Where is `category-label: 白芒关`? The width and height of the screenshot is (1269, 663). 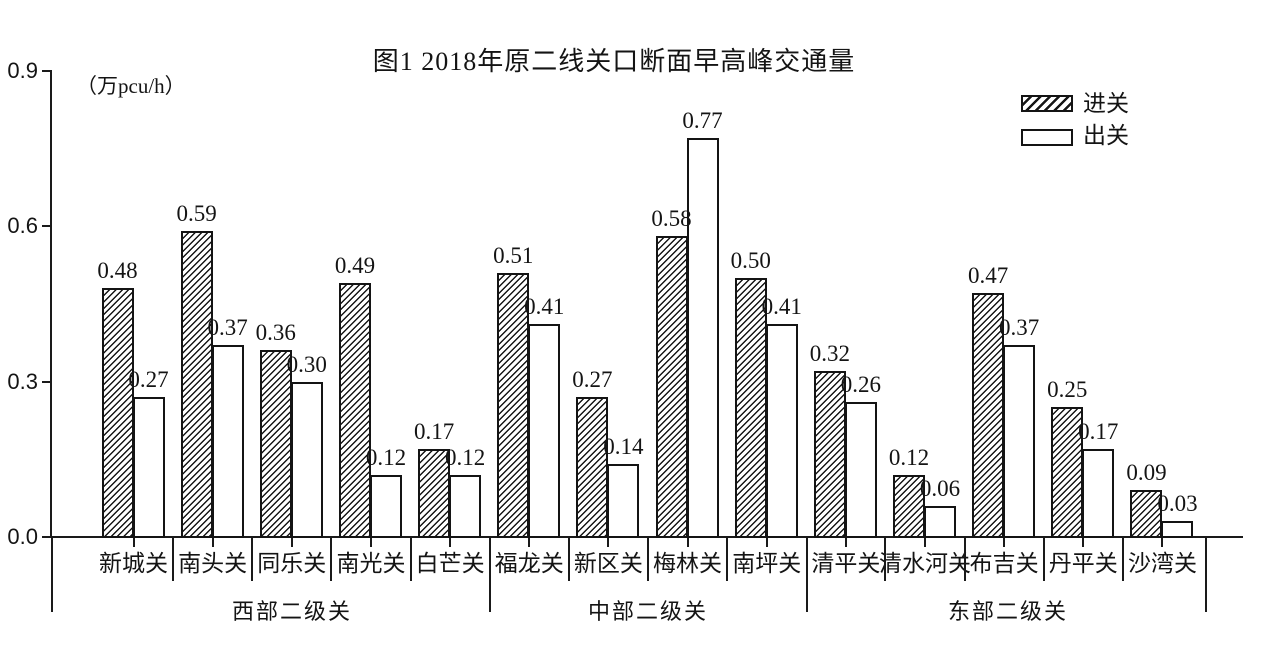 category-label: 白芒关 is located at coordinates (450, 563).